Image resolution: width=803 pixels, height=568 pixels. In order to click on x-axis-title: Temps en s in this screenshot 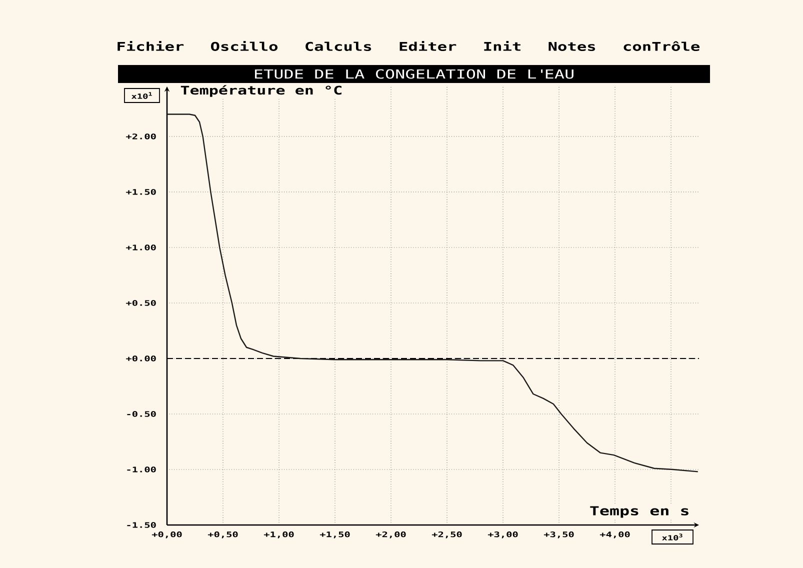, I will do `click(639, 512)`.